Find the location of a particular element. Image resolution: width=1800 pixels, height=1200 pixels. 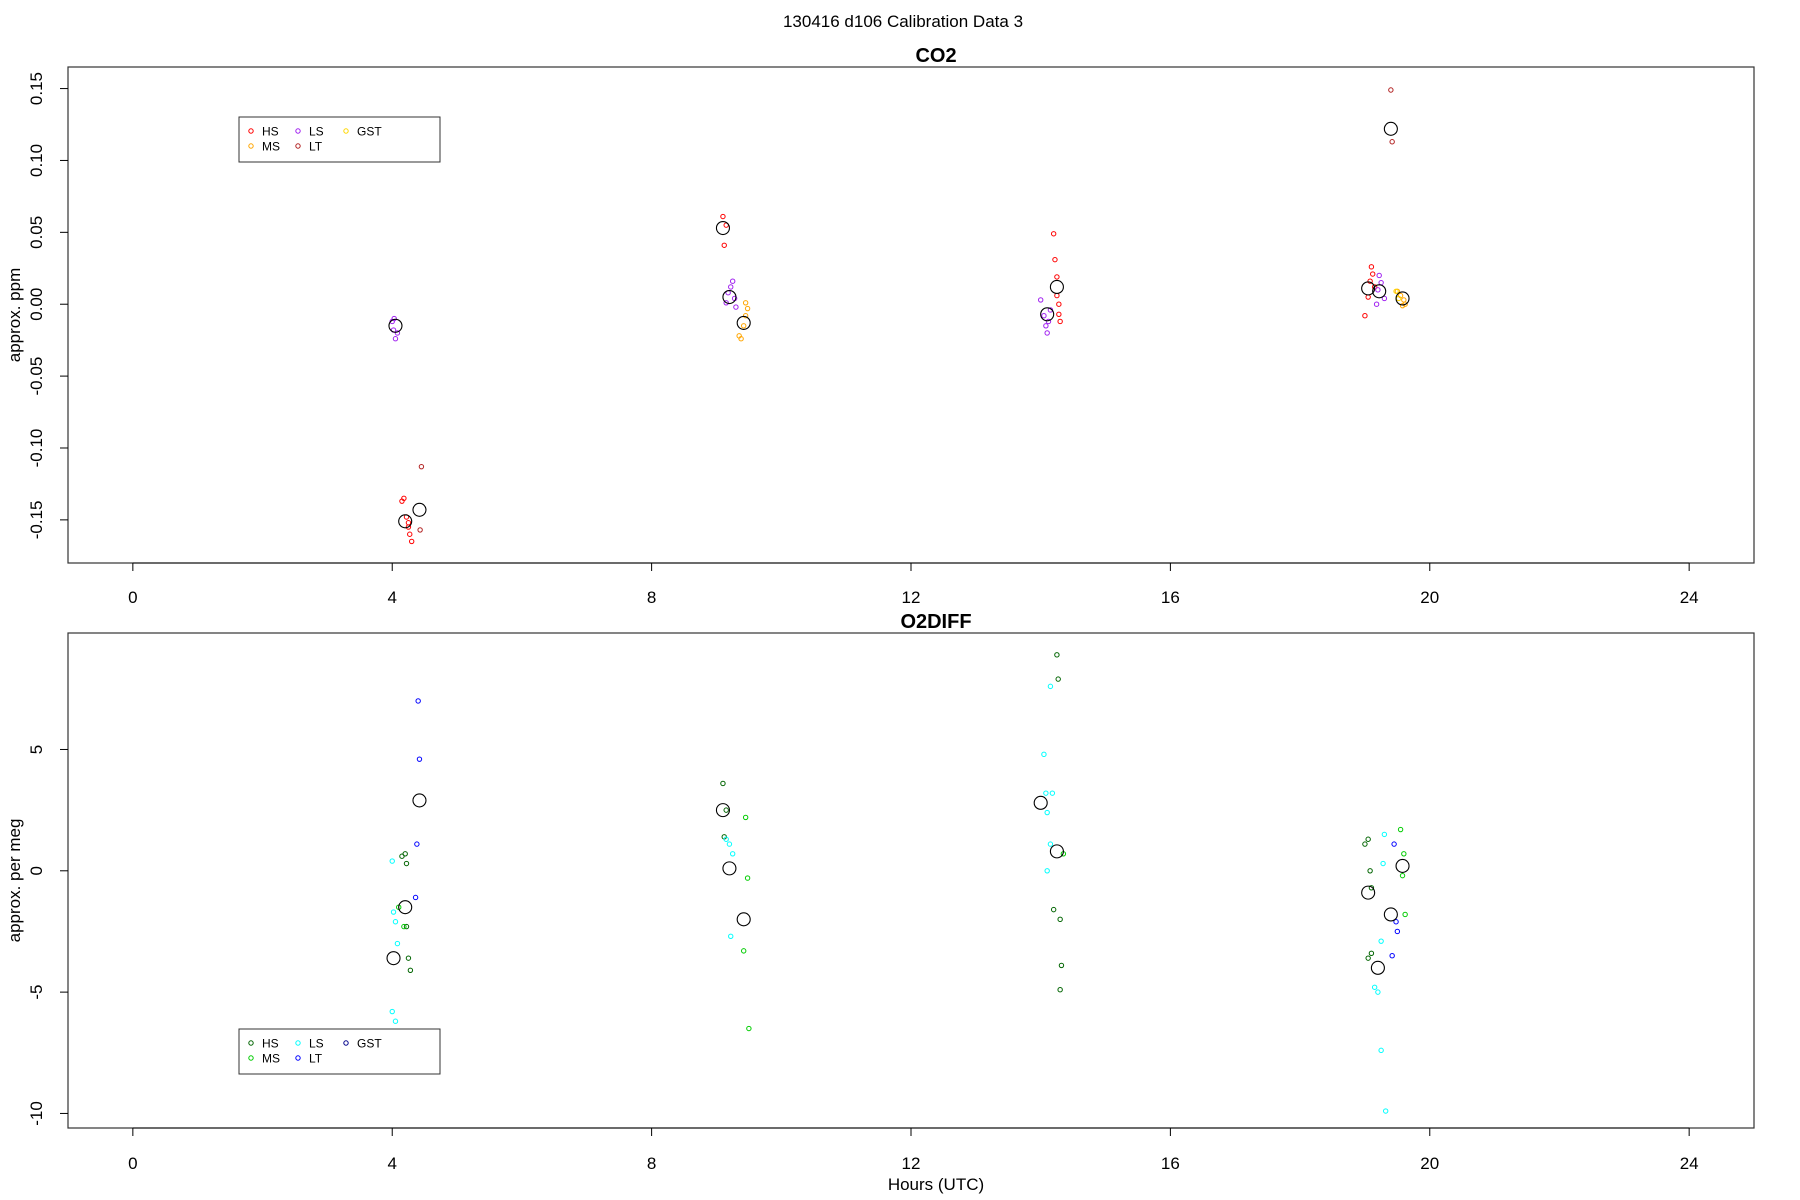

y-tick-label: -5 is located at coordinates (36, 992).